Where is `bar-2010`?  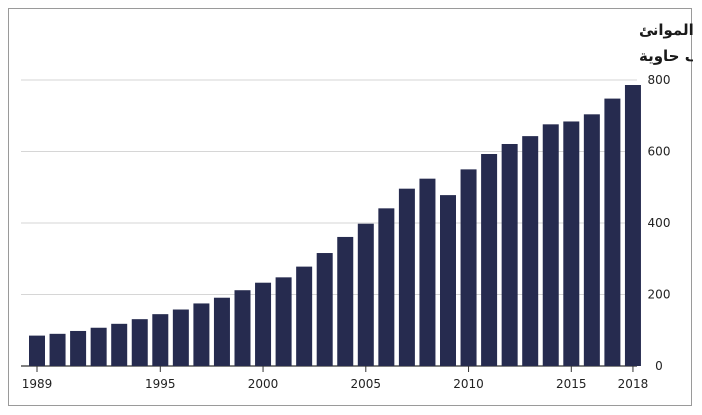
bar-2010 is located at coordinates (468, 267).